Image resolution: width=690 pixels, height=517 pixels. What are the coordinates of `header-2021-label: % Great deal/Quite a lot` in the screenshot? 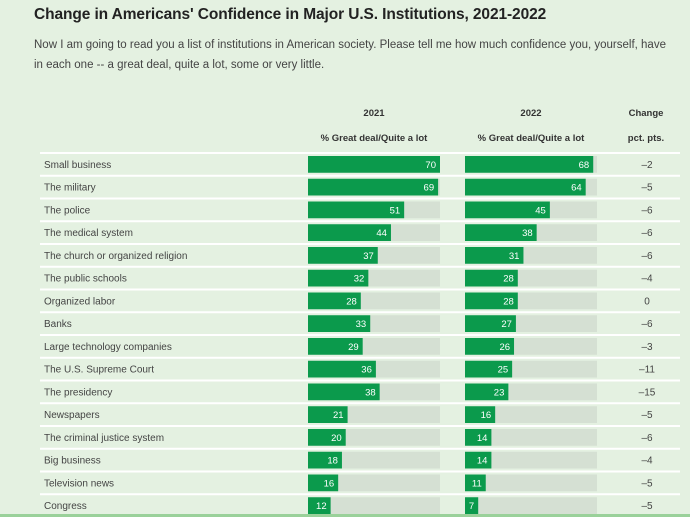 It's located at (374, 138).